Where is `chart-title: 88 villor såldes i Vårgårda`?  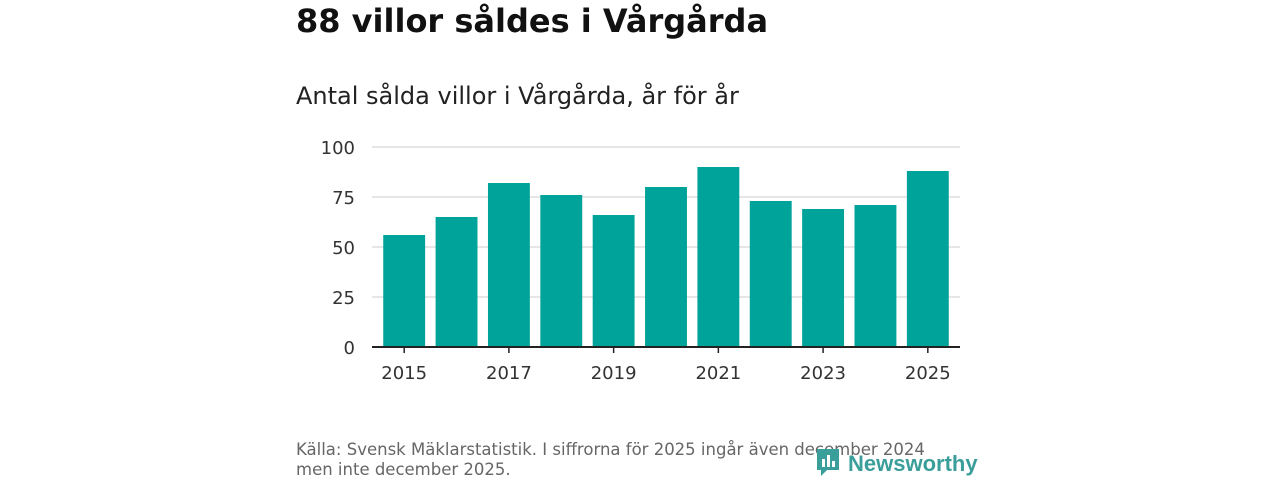 chart-title: 88 villor såldes i Vårgårda is located at coordinates (532, 21).